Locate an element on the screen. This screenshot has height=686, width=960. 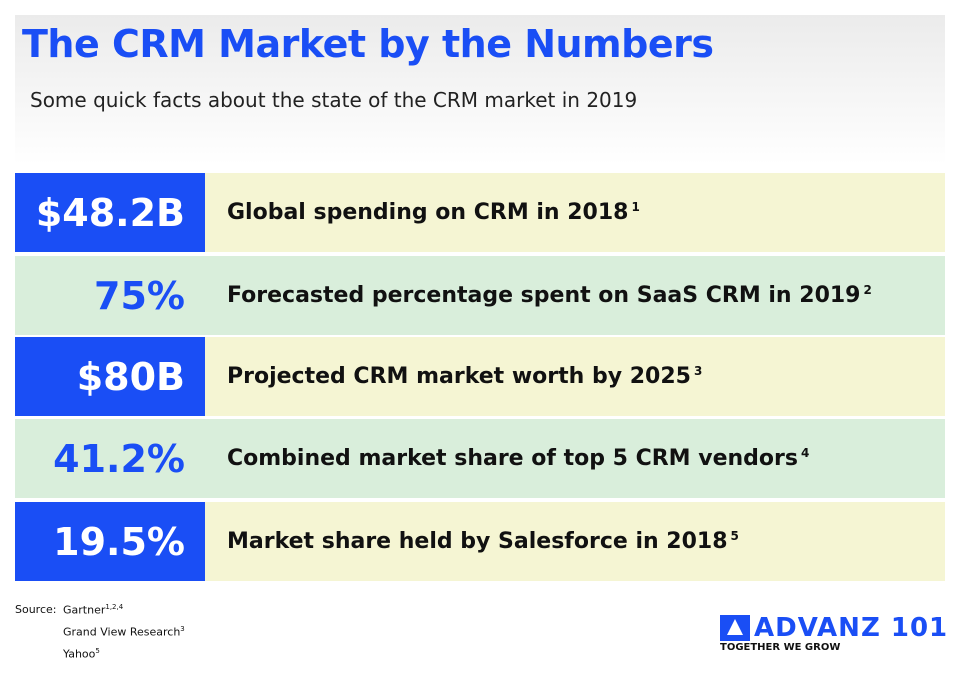
fact-text: Global spending on CRM in 2018 1 is located at coordinates (422, 212).